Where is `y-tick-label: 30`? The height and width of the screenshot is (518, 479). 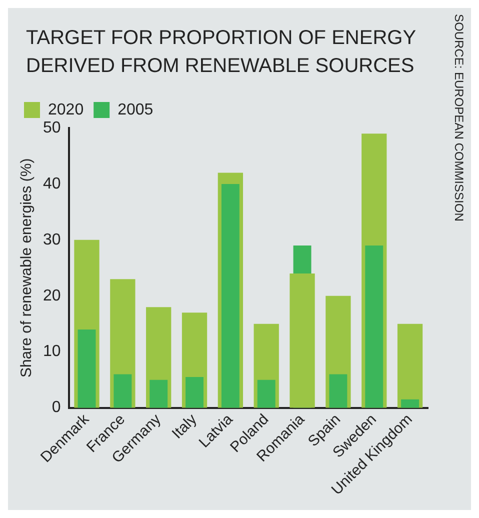
y-tick-label: 30 is located at coordinates (52, 239).